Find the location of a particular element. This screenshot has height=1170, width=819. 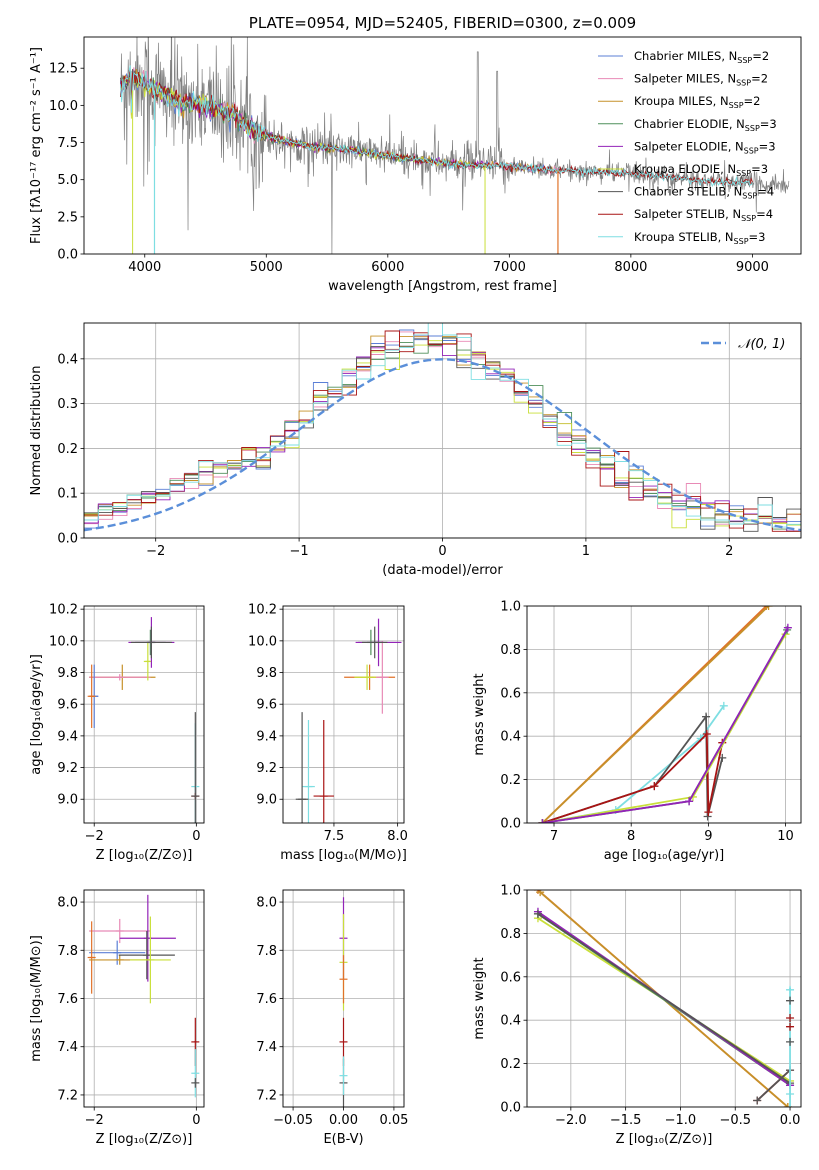

legend-label: Kroupa MILES, NSSP=2 is located at coordinates (697, 102).